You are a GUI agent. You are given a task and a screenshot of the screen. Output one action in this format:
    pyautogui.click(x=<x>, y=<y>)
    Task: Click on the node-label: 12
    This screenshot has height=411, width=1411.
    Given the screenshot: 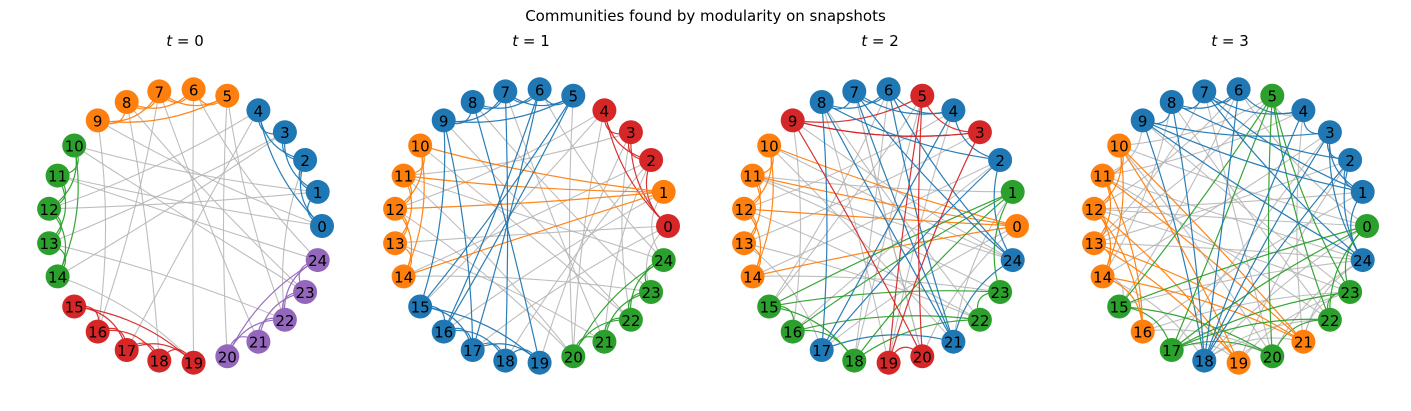 What is the action you would take?
    pyautogui.click(x=744, y=210)
    